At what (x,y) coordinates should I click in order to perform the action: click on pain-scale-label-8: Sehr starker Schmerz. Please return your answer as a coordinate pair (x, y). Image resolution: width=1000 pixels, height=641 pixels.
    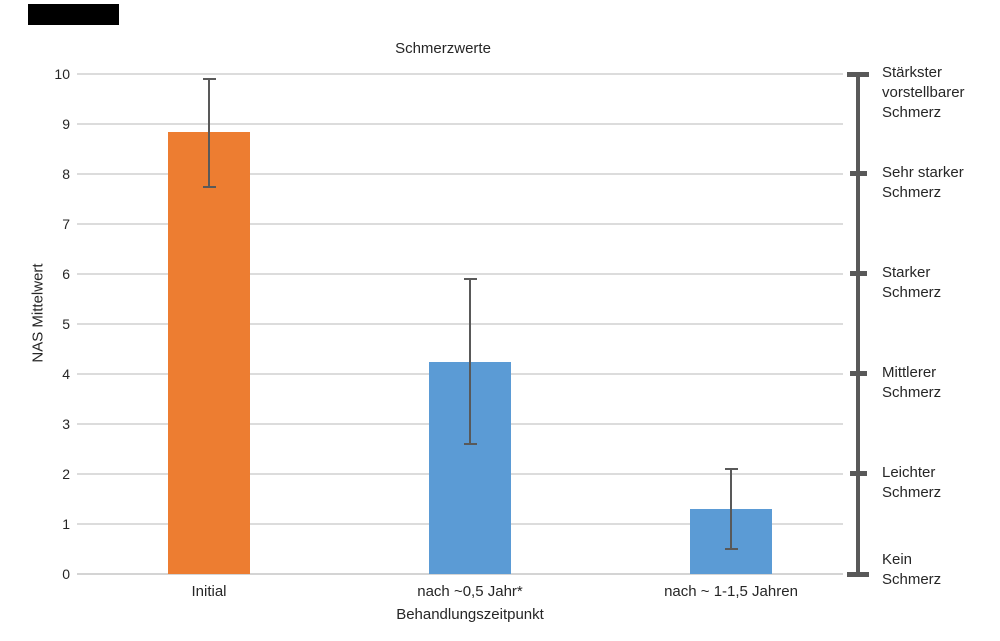
    Looking at the image, I should click on (923, 183).